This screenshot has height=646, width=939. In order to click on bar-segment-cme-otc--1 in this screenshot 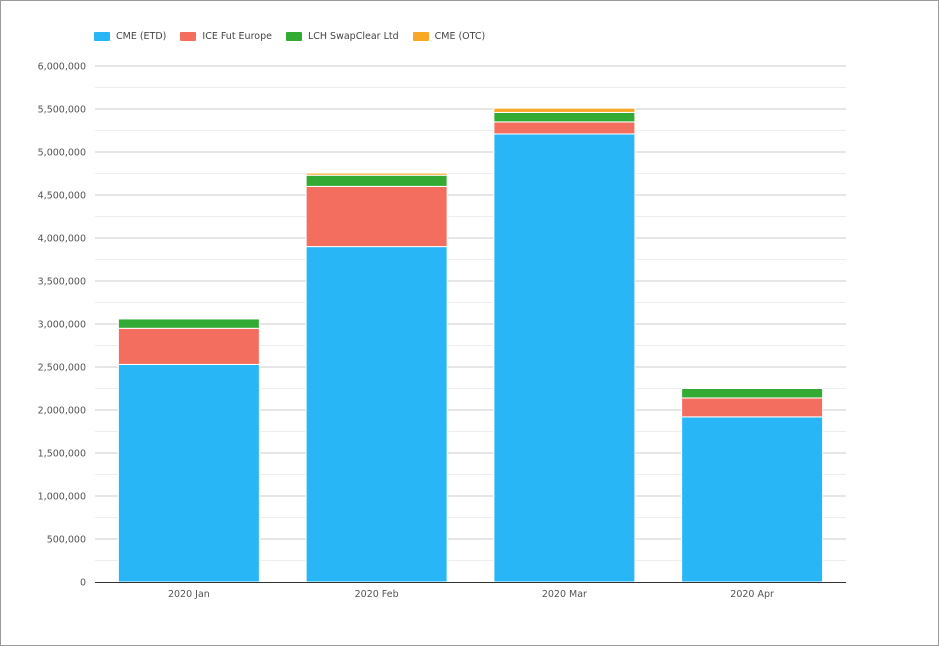, I will do `click(376, 174)`.